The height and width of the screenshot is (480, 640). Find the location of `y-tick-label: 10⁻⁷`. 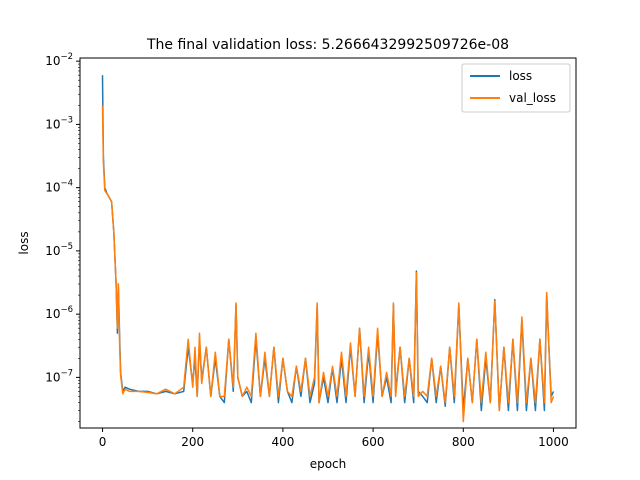

y-tick-label: 10⁻⁷ is located at coordinates (59, 376).